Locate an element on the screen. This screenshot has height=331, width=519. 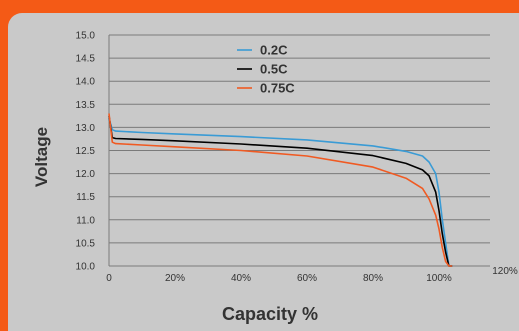
y-tick-label: 13.5 is located at coordinates (86, 105).